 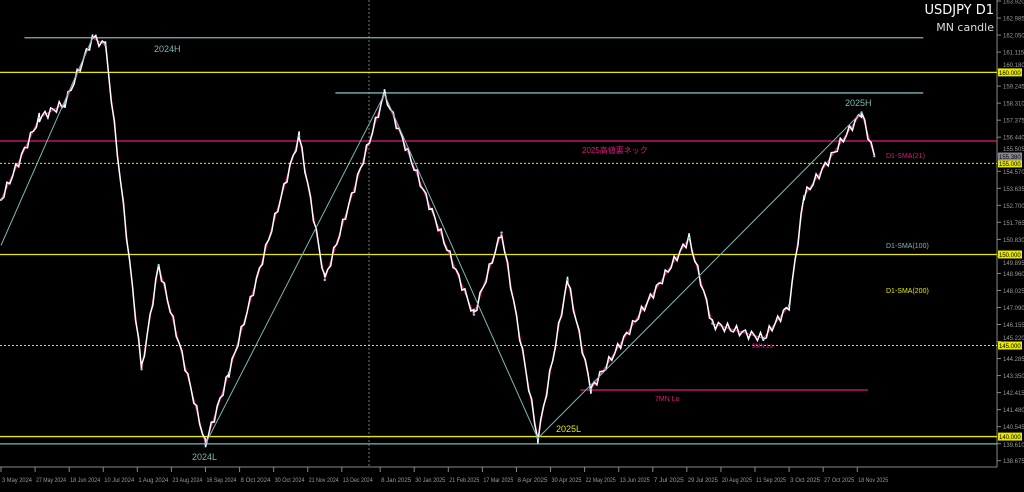 I want to click on y-tick-label: 159.245, so click(x=1013, y=88).